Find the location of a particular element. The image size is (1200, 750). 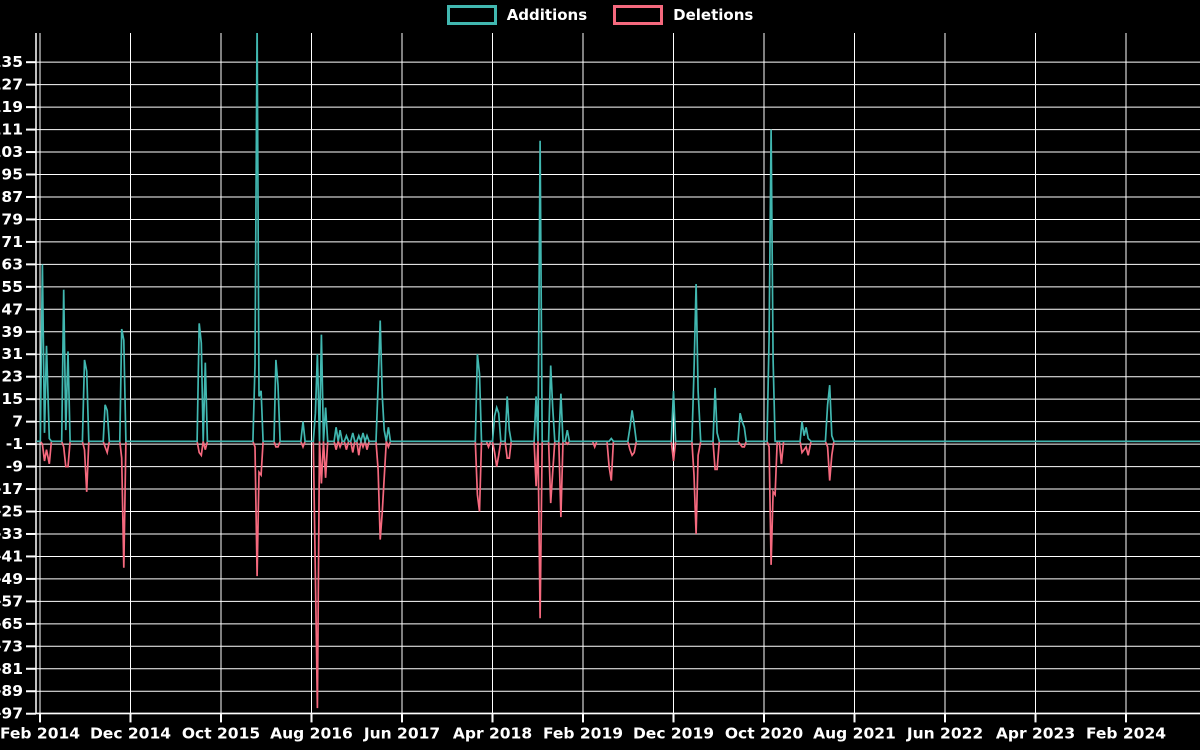

y-tick-label: 119 is located at coordinates (11, 107).